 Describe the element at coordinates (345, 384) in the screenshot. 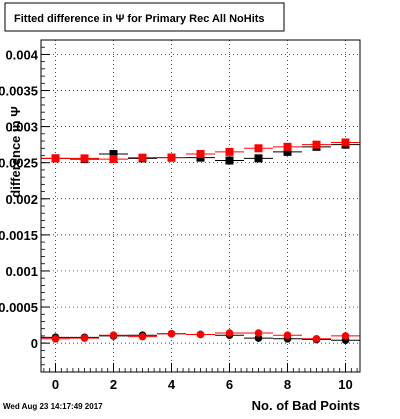

I see `x-tick-label: 10` at that location.